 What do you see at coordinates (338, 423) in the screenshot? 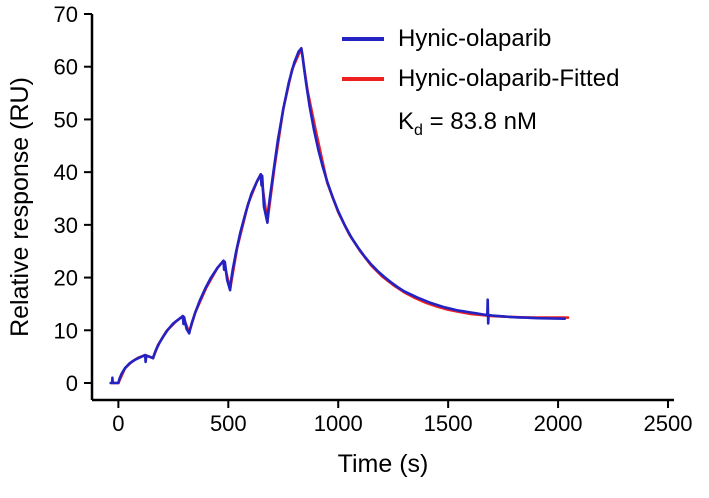
I see `tick-label: 1000` at bounding box center [338, 423].